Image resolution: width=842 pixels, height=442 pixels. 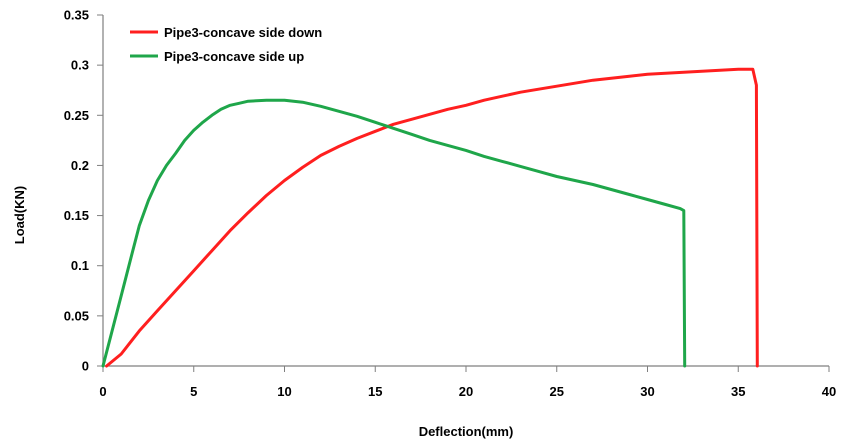 What do you see at coordinates (466, 391) in the screenshot?
I see `x-tick-label: 20` at bounding box center [466, 391].